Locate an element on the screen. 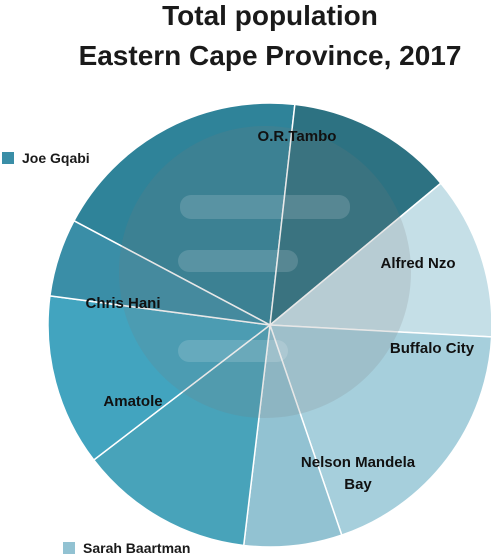 The image size is (491, 560). pie-slice-amatole is located at coordinates (181, 435).